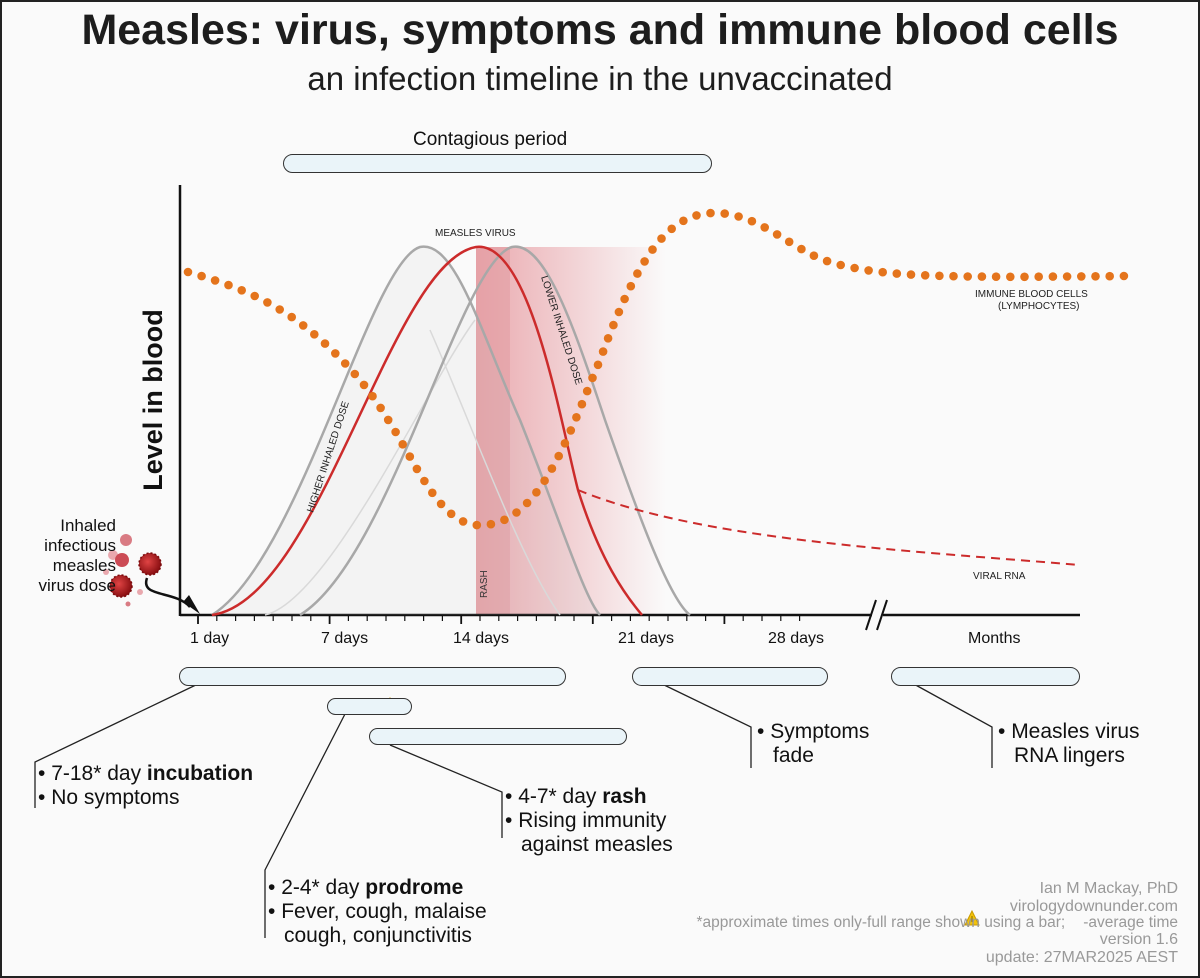 This screenshot has height=978, width=1200. Describe the element at coordinates (624, 796) in the screenshot. I see `rash-name: rash` at that location.